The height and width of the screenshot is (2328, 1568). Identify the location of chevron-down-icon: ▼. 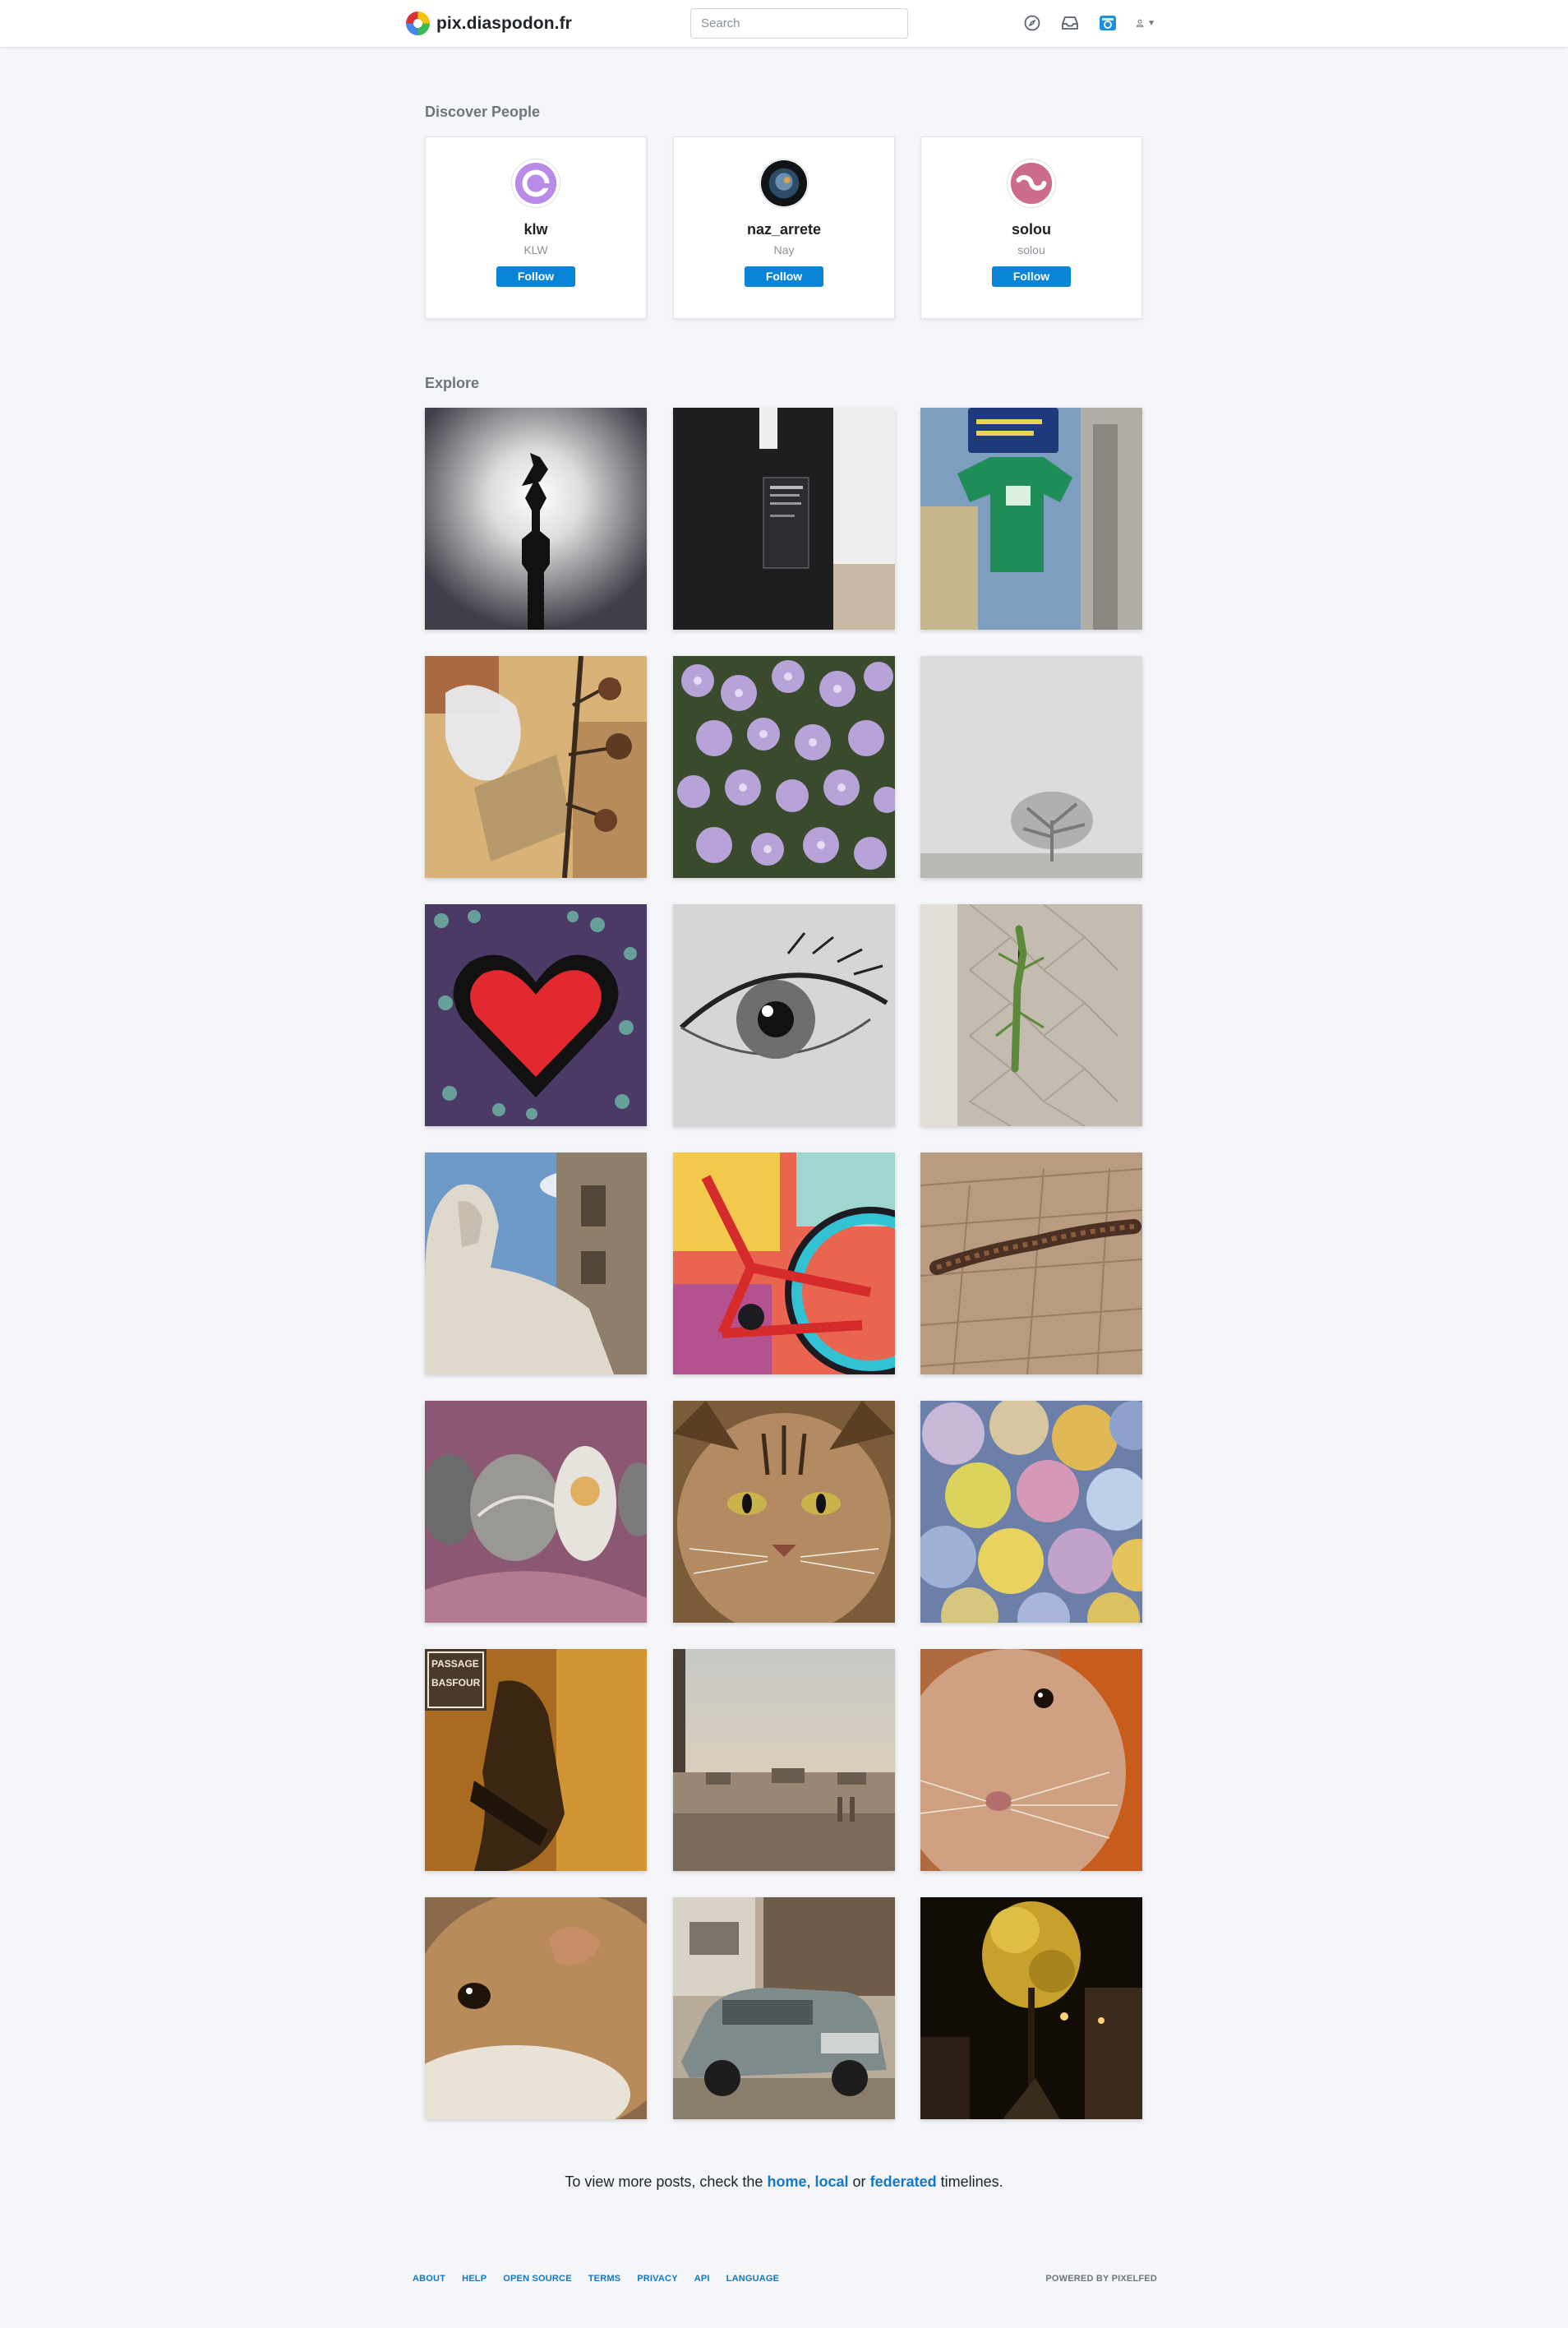
(1151, 23).